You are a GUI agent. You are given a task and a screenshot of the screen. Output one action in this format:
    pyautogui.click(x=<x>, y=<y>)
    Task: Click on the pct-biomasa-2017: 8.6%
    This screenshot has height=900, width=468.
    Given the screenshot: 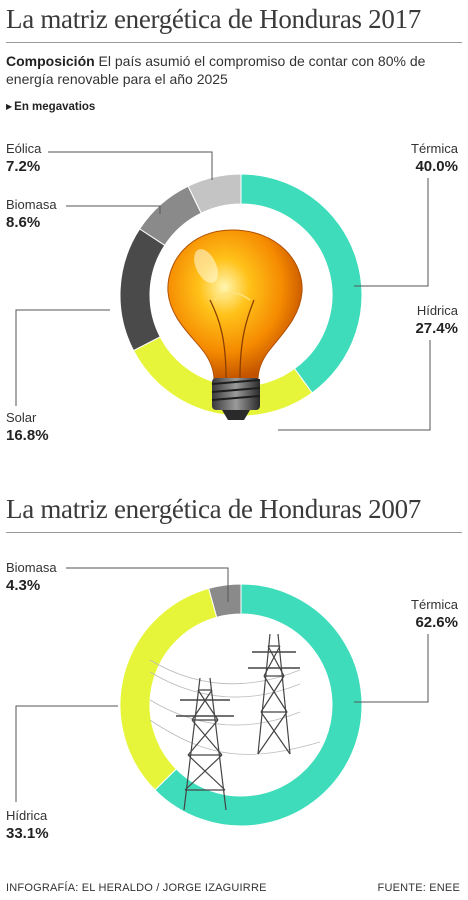 What is the action you would take?
    pyautogui.click(x=23, y=222)
    